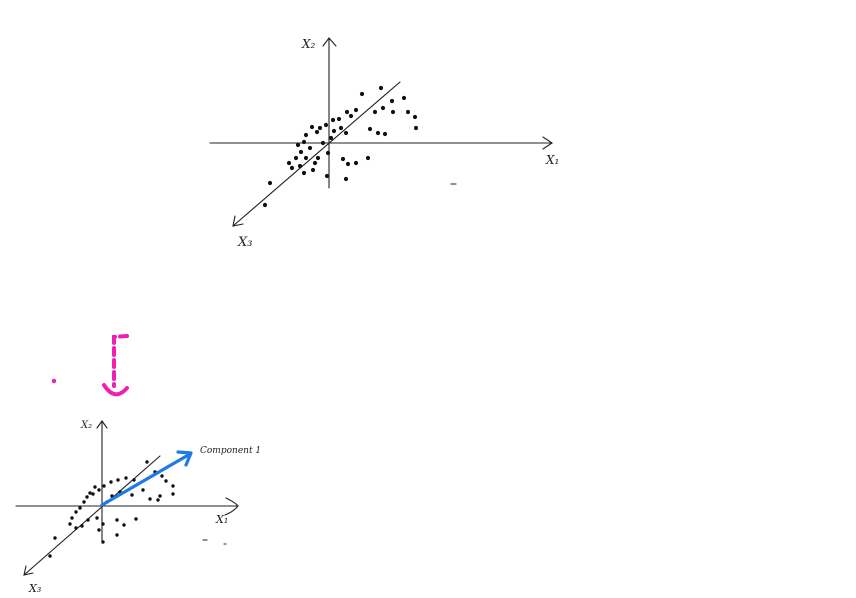 The width and height of the screenshot is (856, 598). Describe the element at coordinates (102, 424) in the screenshot. I see `bottom-x2-arrowhead` at that location.